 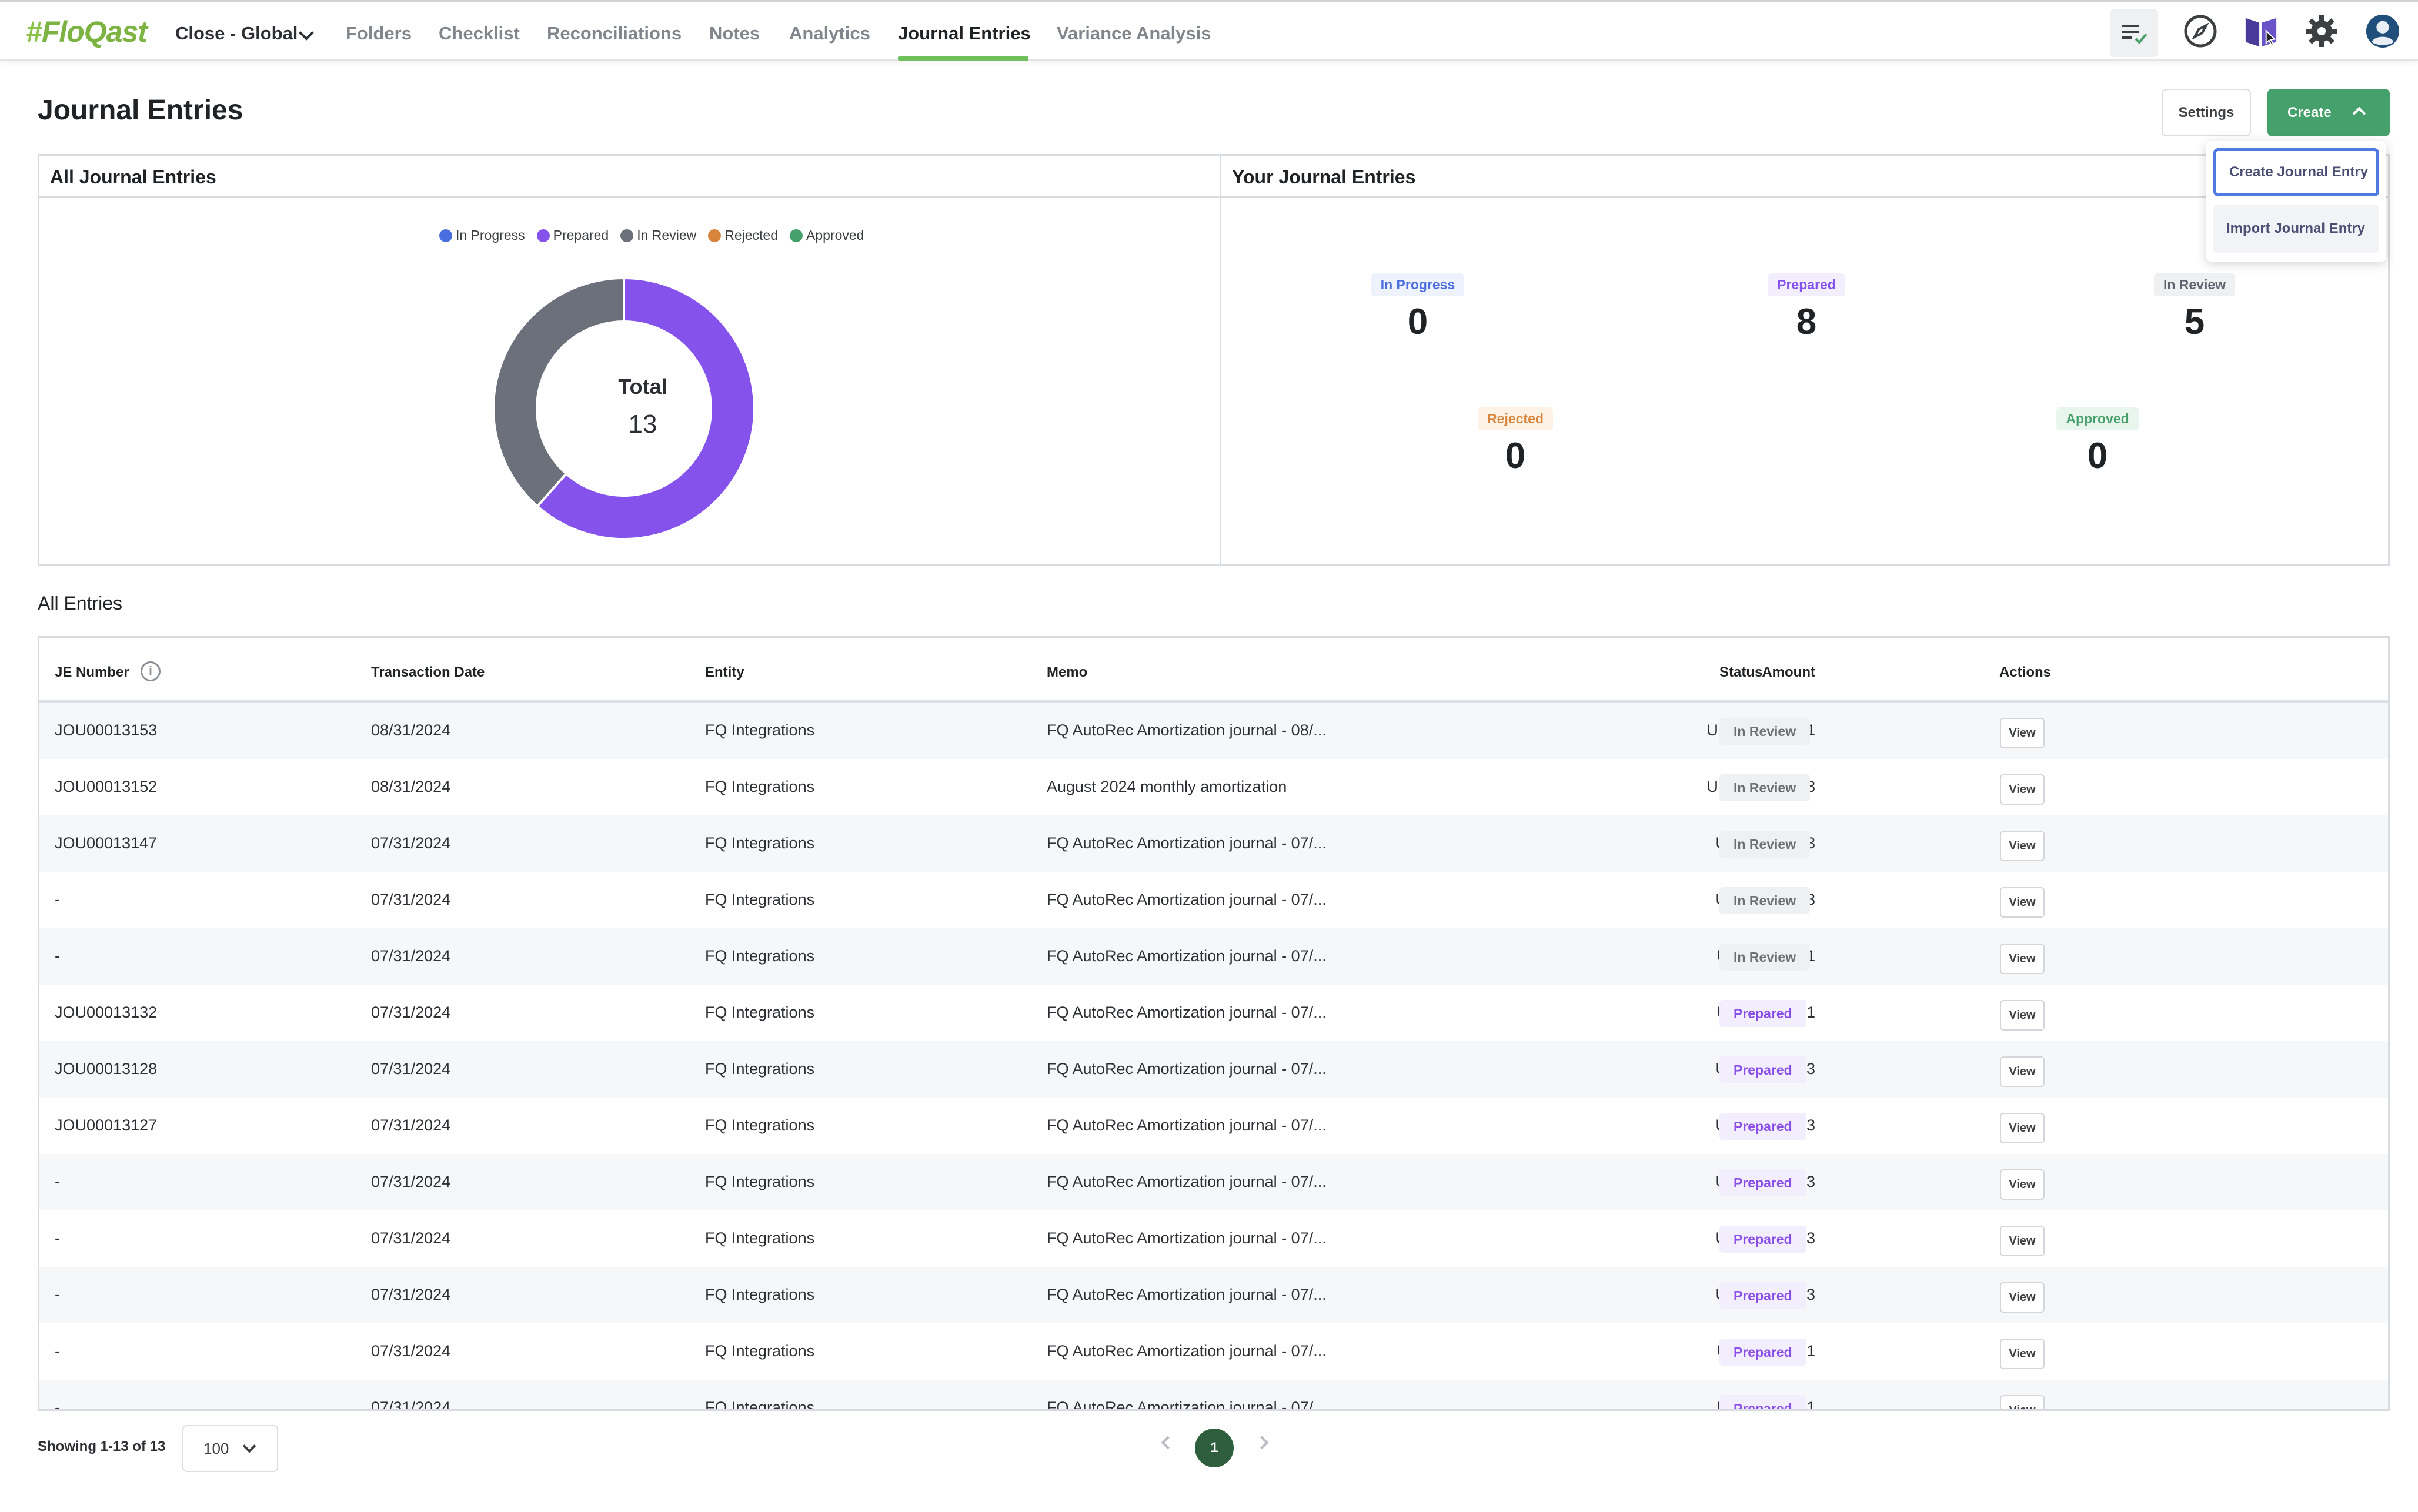 What do you see at coordinates (2328, 113) in the screenshot?
I see `create-button: Create` at bounding box center [2328, 113].